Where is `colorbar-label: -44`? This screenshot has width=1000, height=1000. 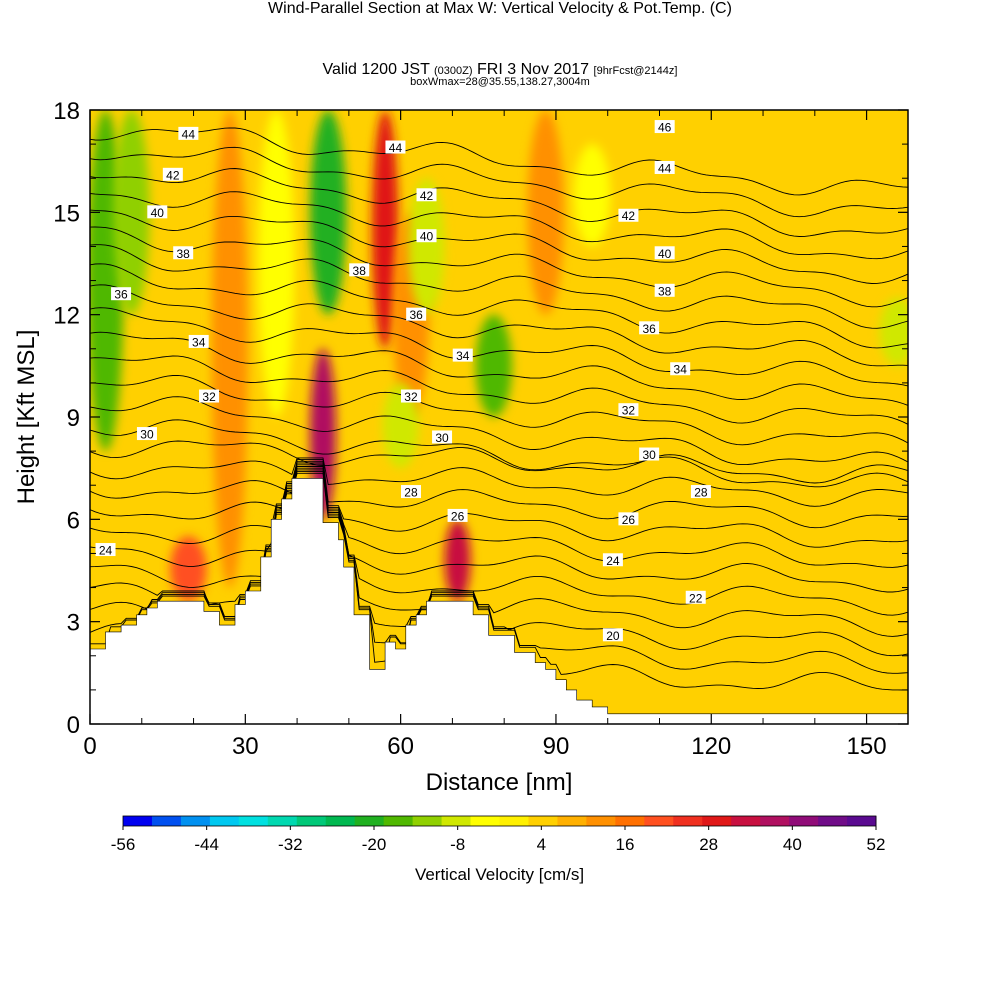 colorbar-label: -44 is located at coordinates (206, 844).